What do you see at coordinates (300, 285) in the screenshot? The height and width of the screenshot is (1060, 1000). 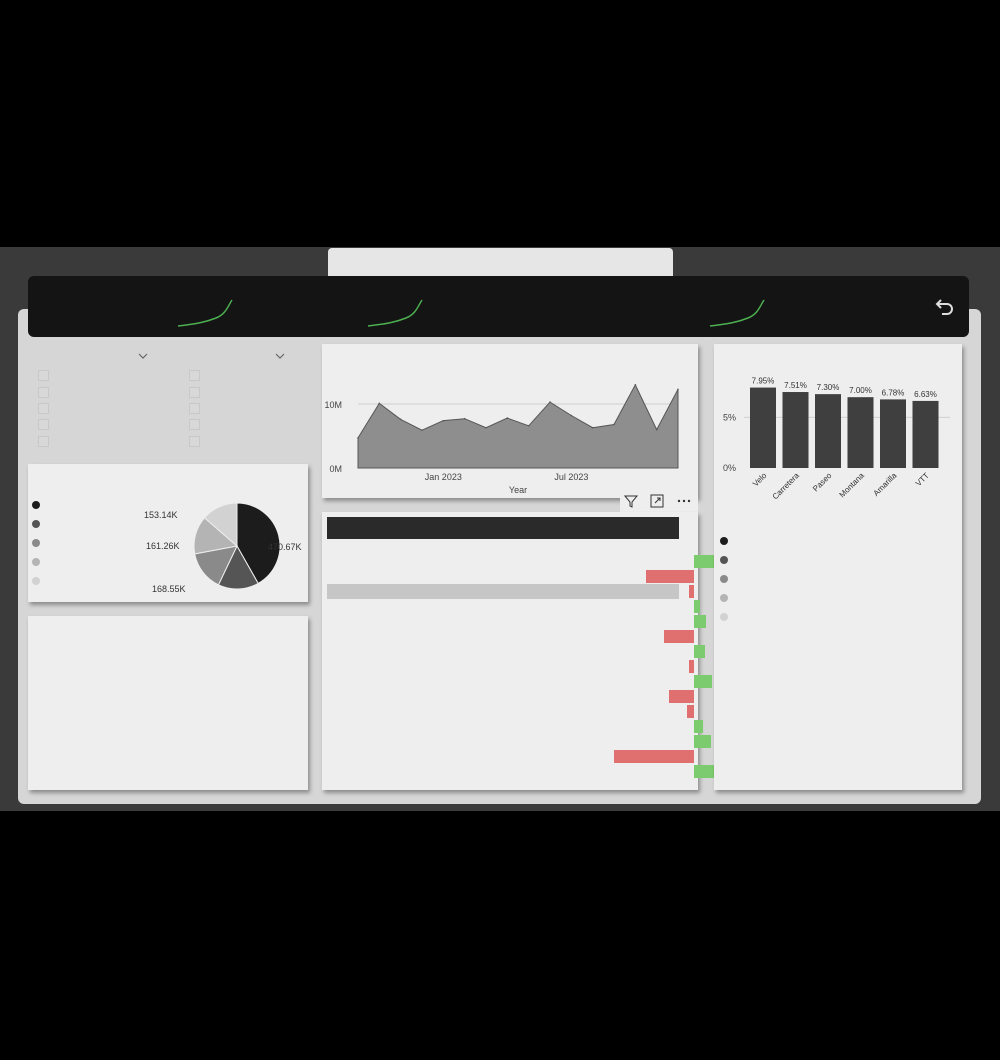 I see `kpi-gross-profit` at bounding box center [300, 285].